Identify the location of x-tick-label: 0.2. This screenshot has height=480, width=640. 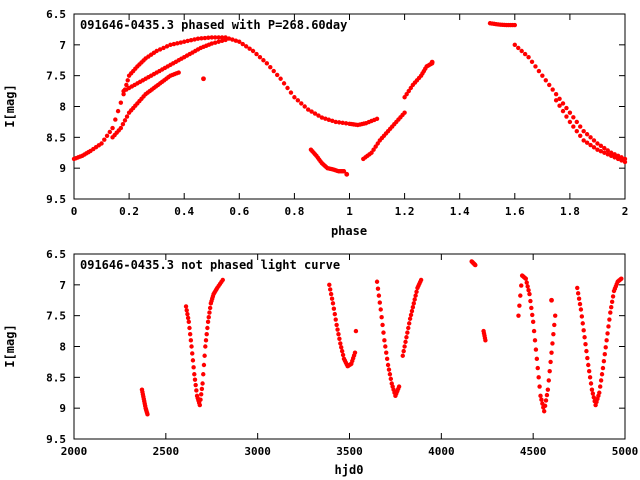
(129, 211).